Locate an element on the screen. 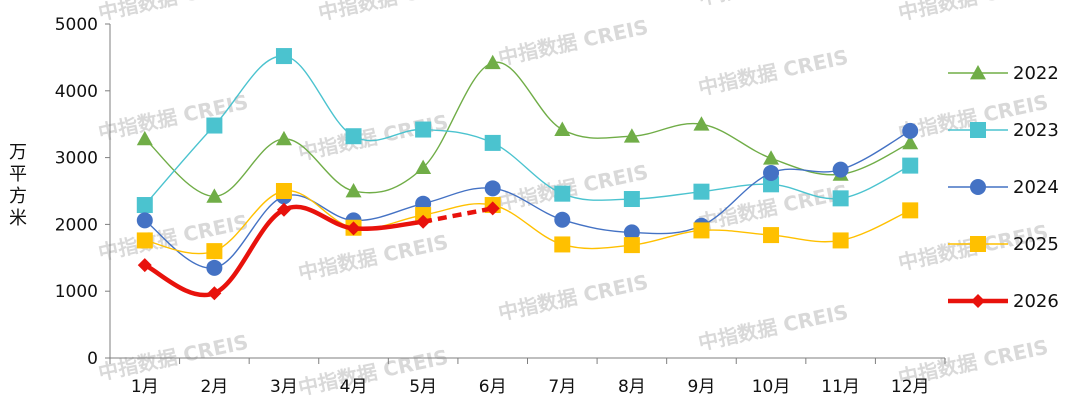 The height and width of the screenshot is (403, 1080). series-2026 is located at coordinates (318, 251).